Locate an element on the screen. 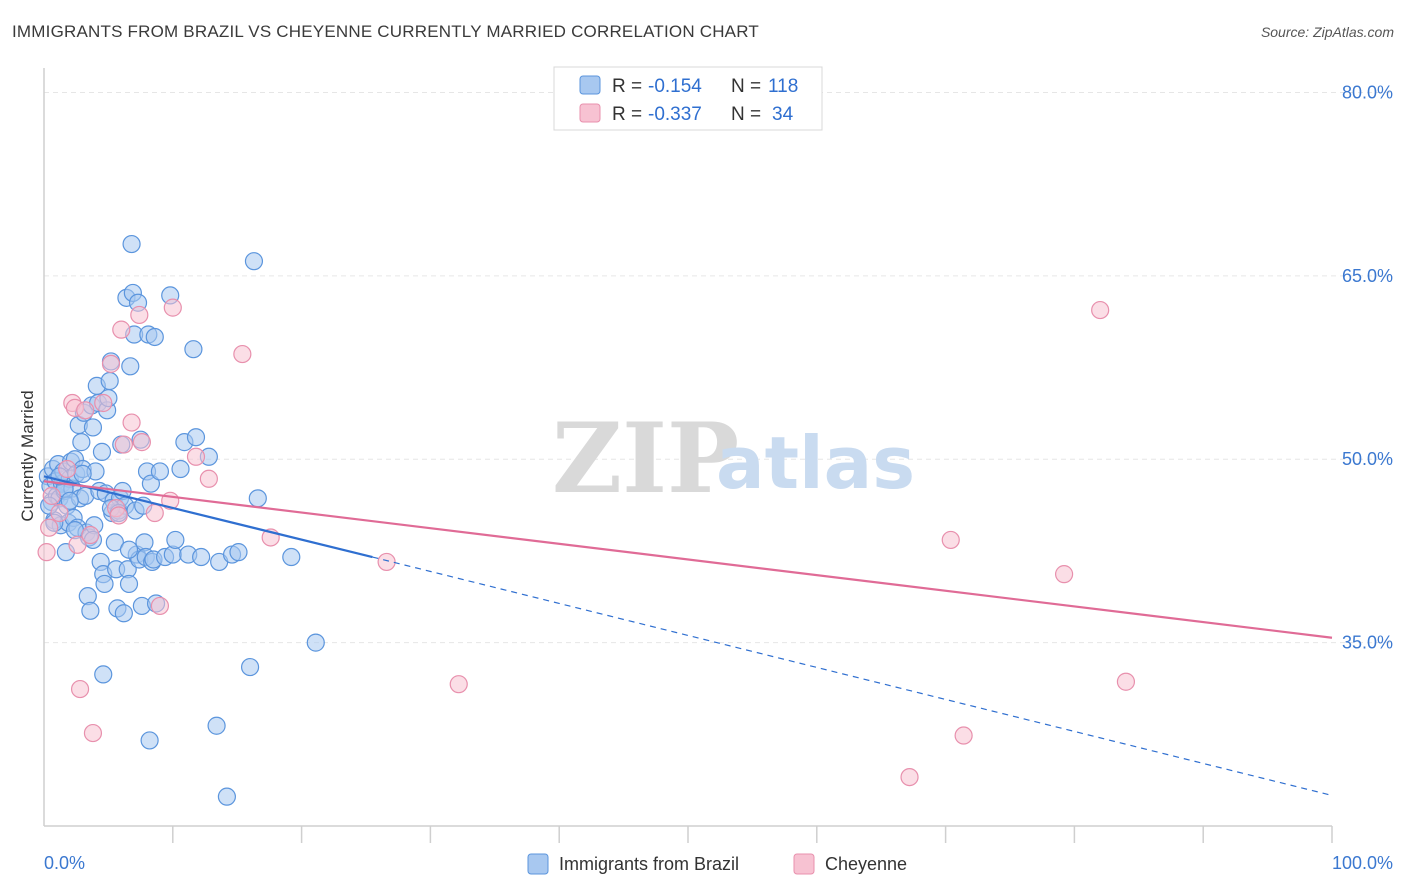  legend-n-label-blue: N = is located at coordinates (746, 86).